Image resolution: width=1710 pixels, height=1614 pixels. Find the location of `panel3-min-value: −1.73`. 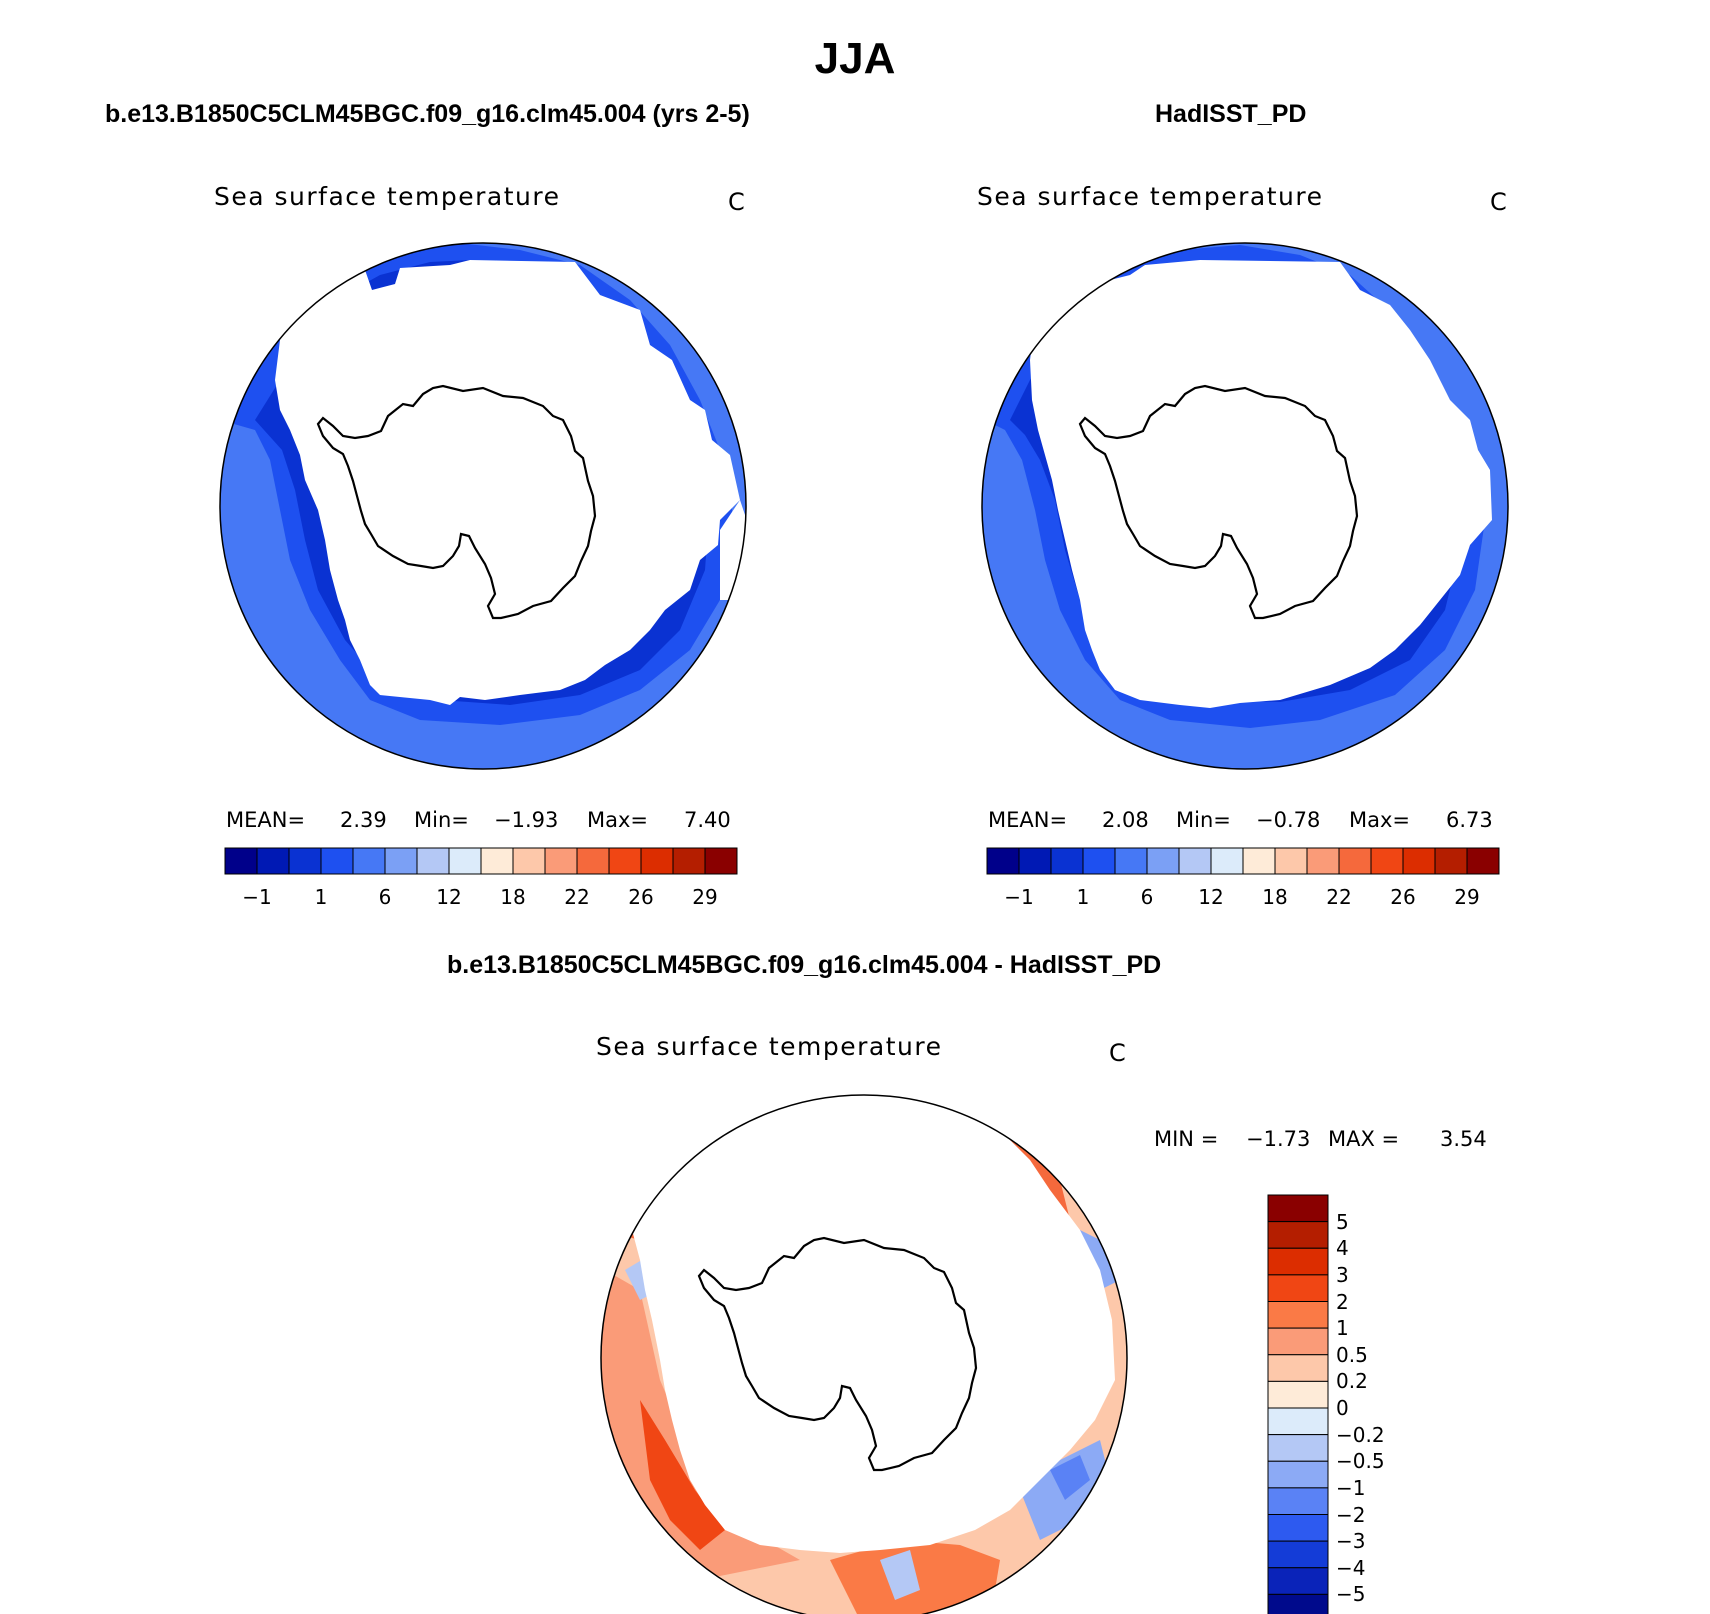

panel3-min-value: −1.73 is located at coordinates (1278, 1139).